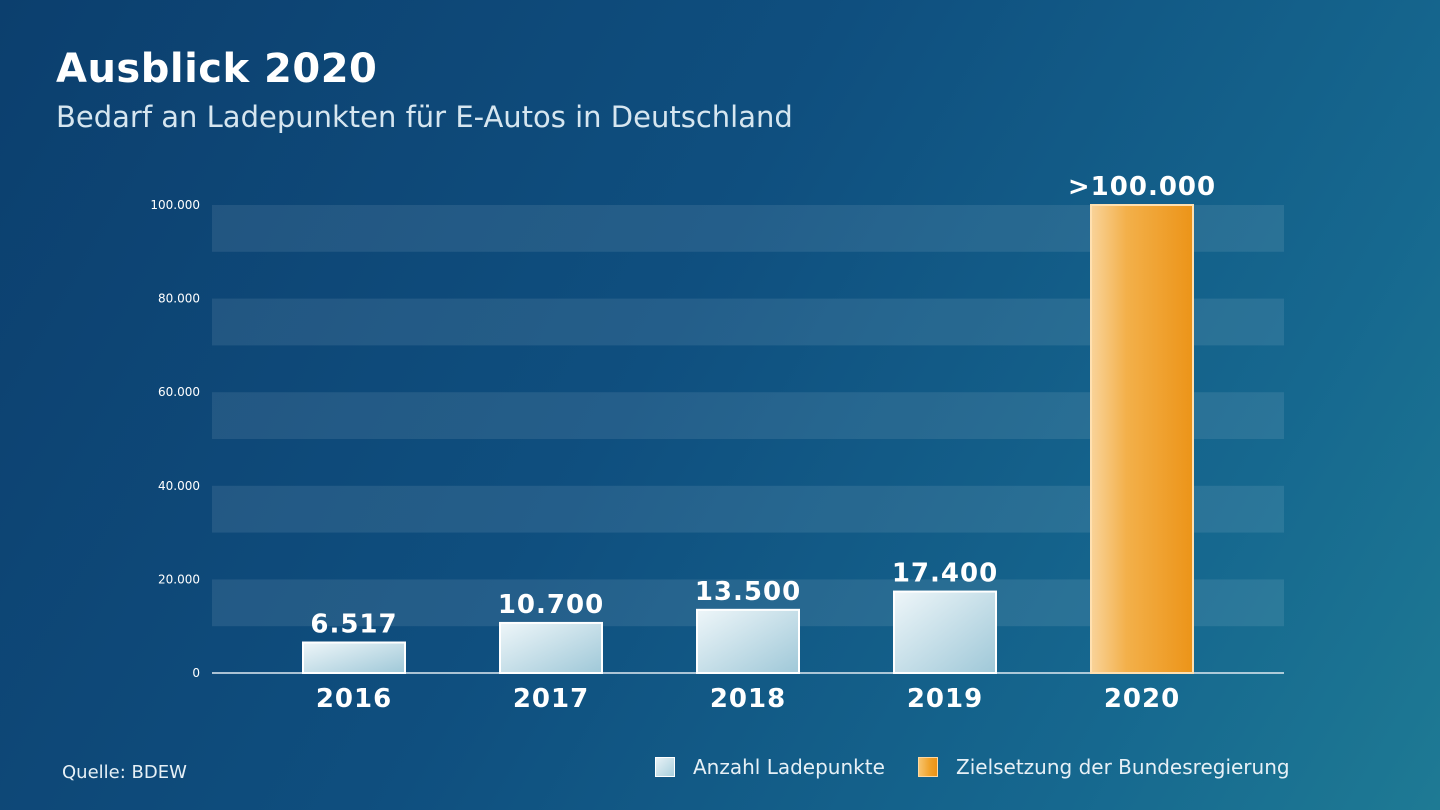  What do you see at coordinates (551, 648) in the screenshot?
I see `bar-2017` at bounding box center [551, 648].